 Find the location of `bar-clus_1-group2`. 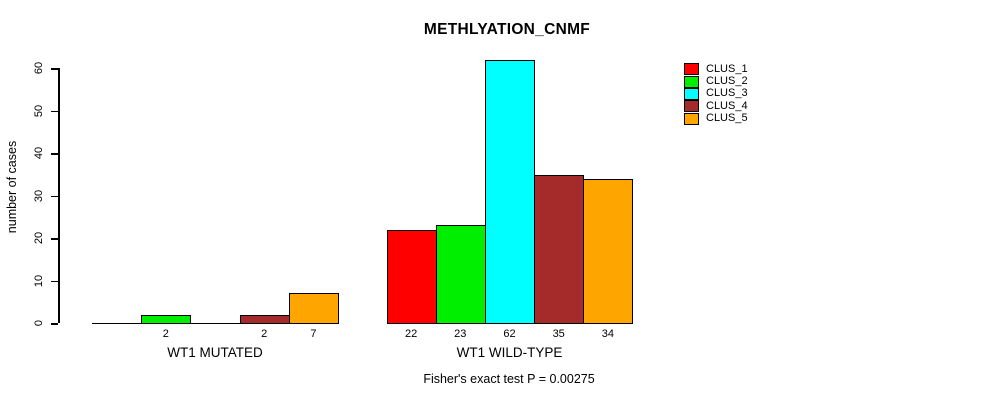

bar-clus_1-group2 is located at coordinates (411, 276).